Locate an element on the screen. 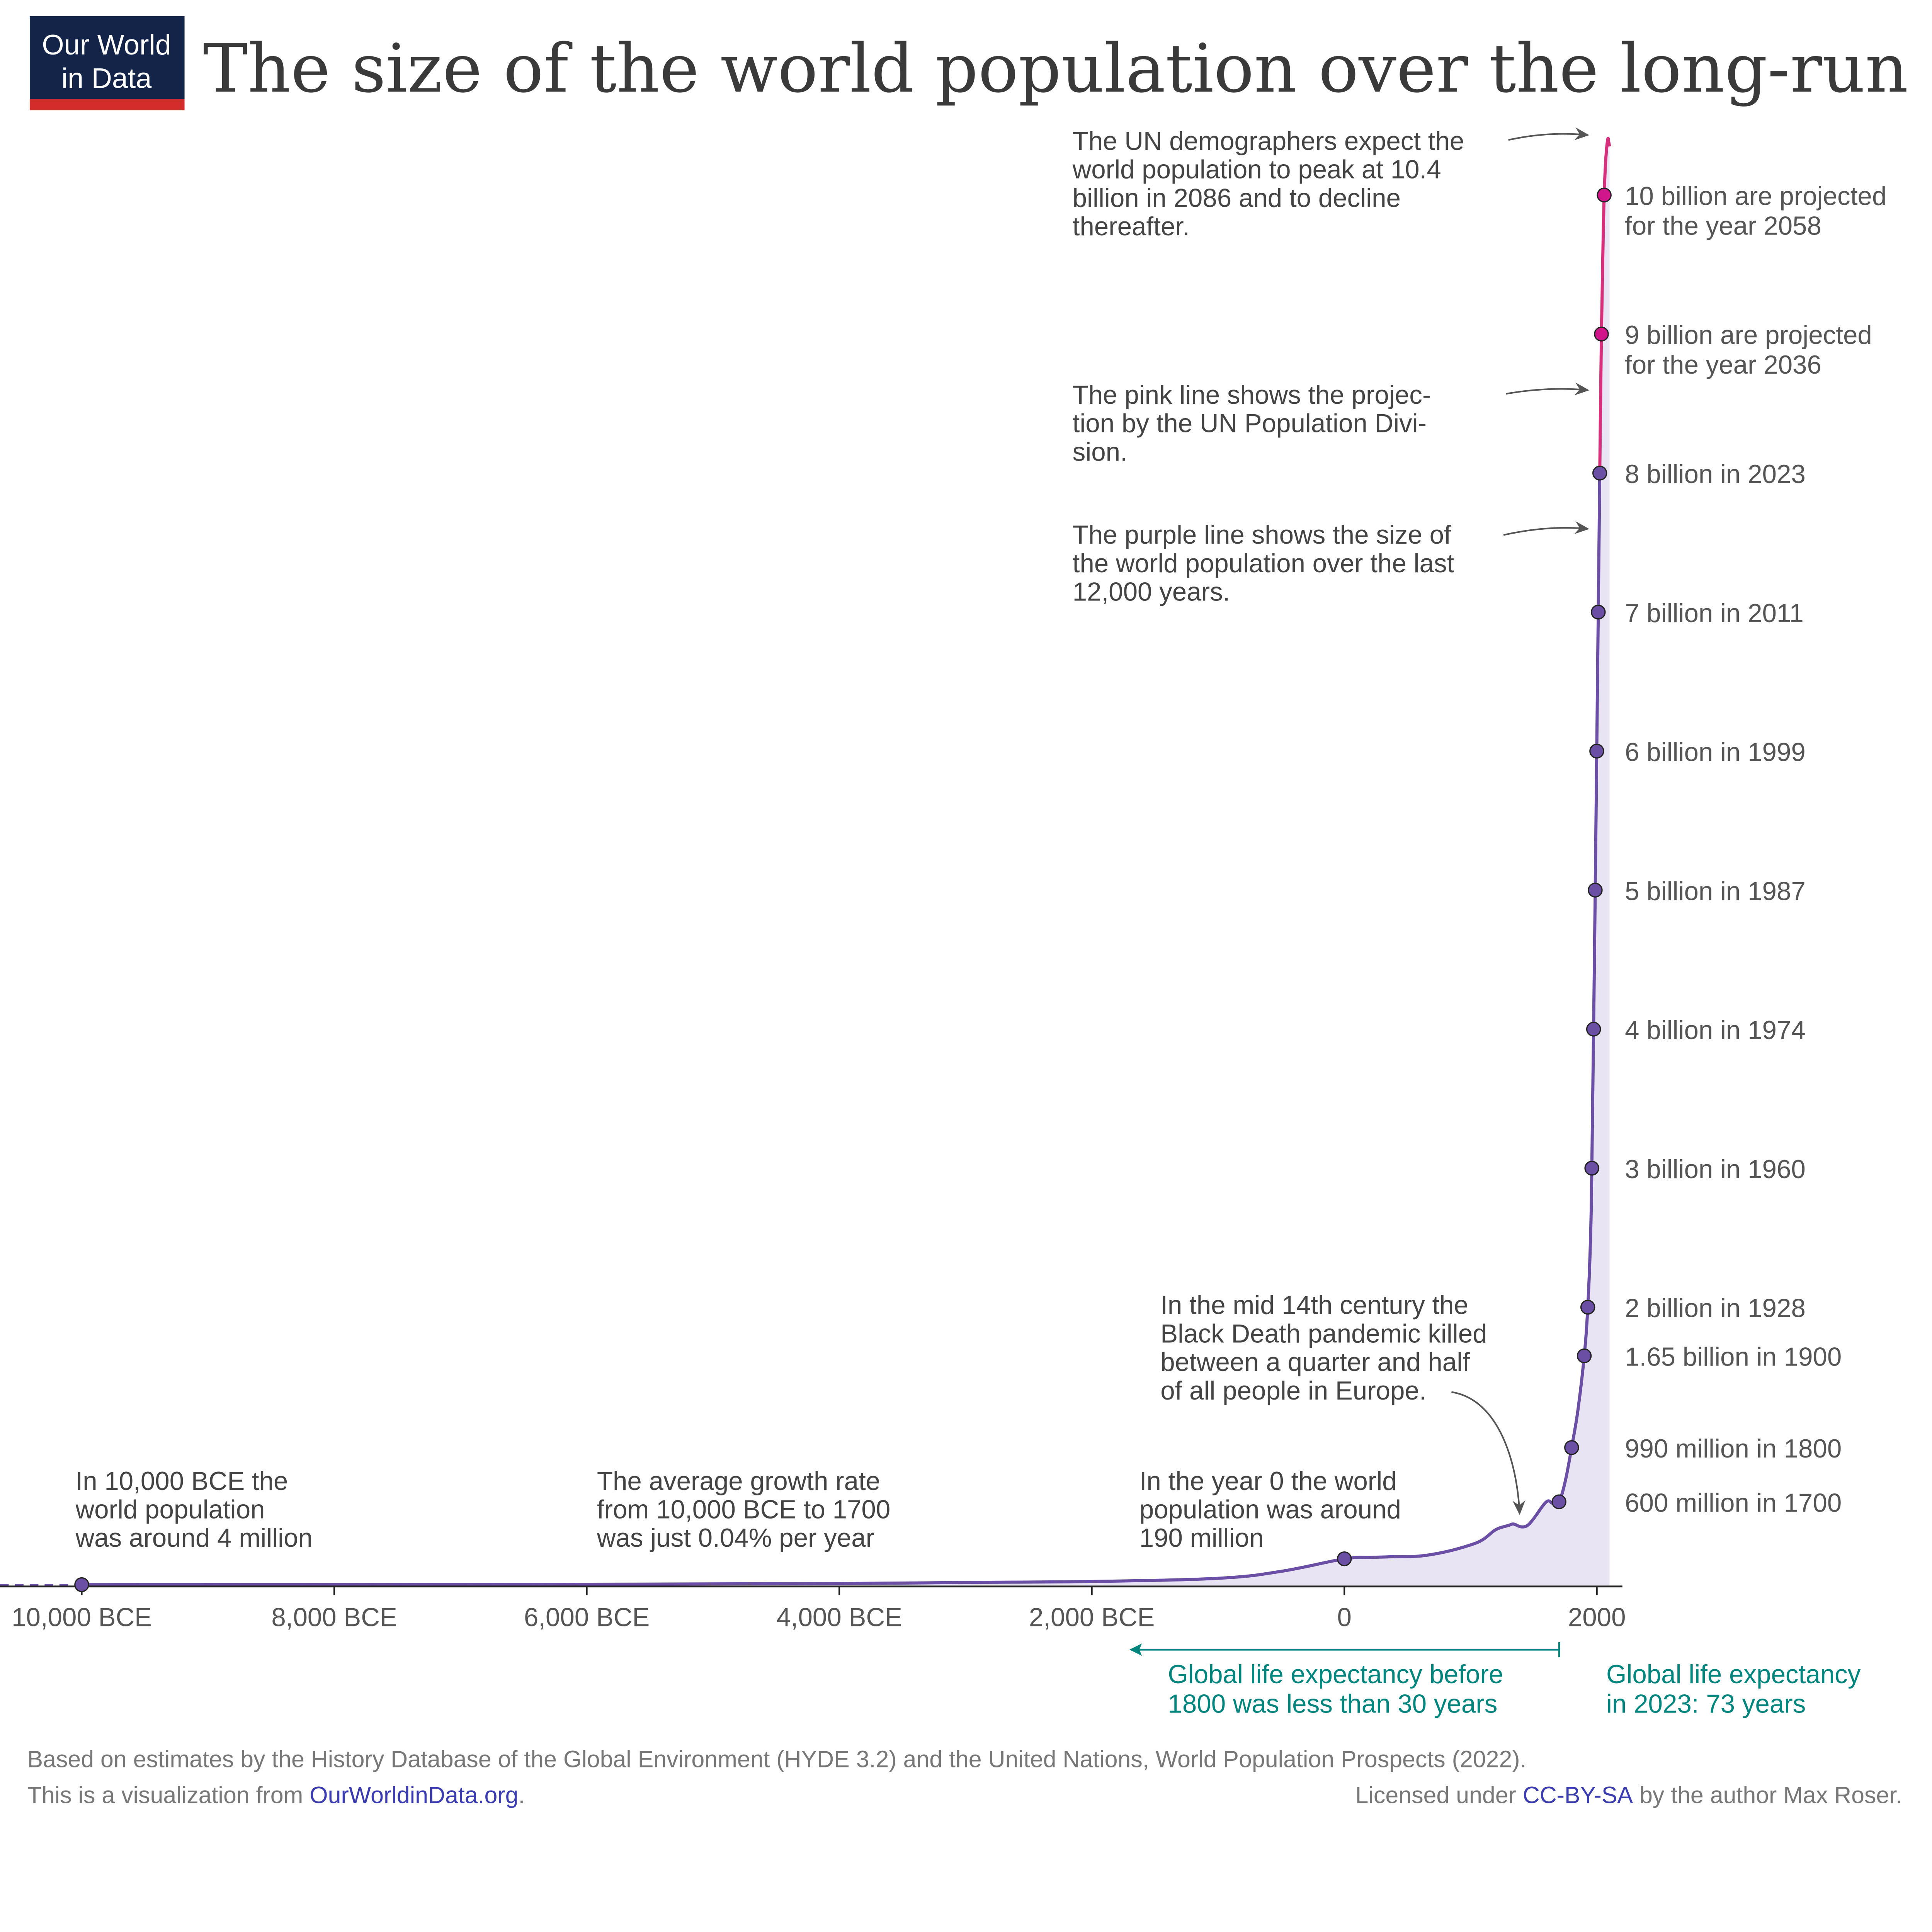 The height and width of the screenshot is (1932, 1932). milestone-label: 7 billion in 2011 is located at coordinates (1714, 613).